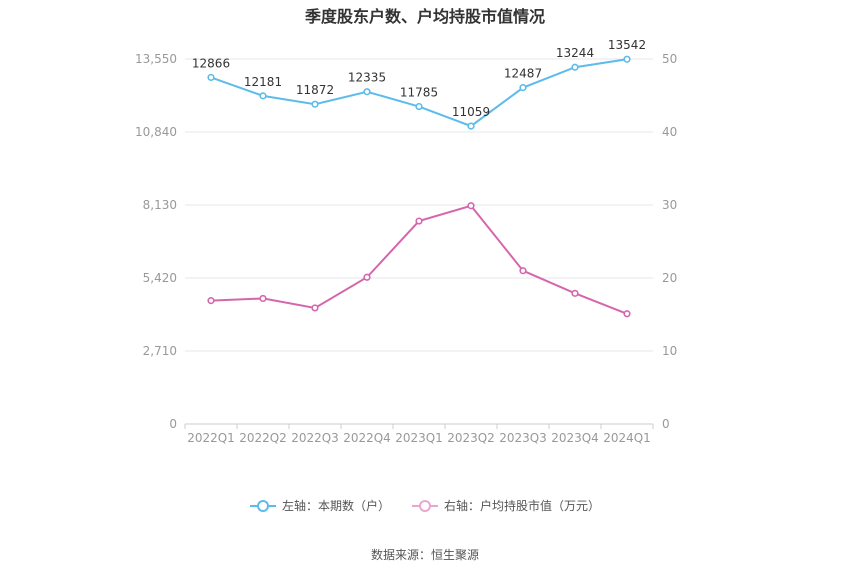  Describe the element at coordinates (262, 505) in the screenshot. I see `legend-left-series-icon` at that location.